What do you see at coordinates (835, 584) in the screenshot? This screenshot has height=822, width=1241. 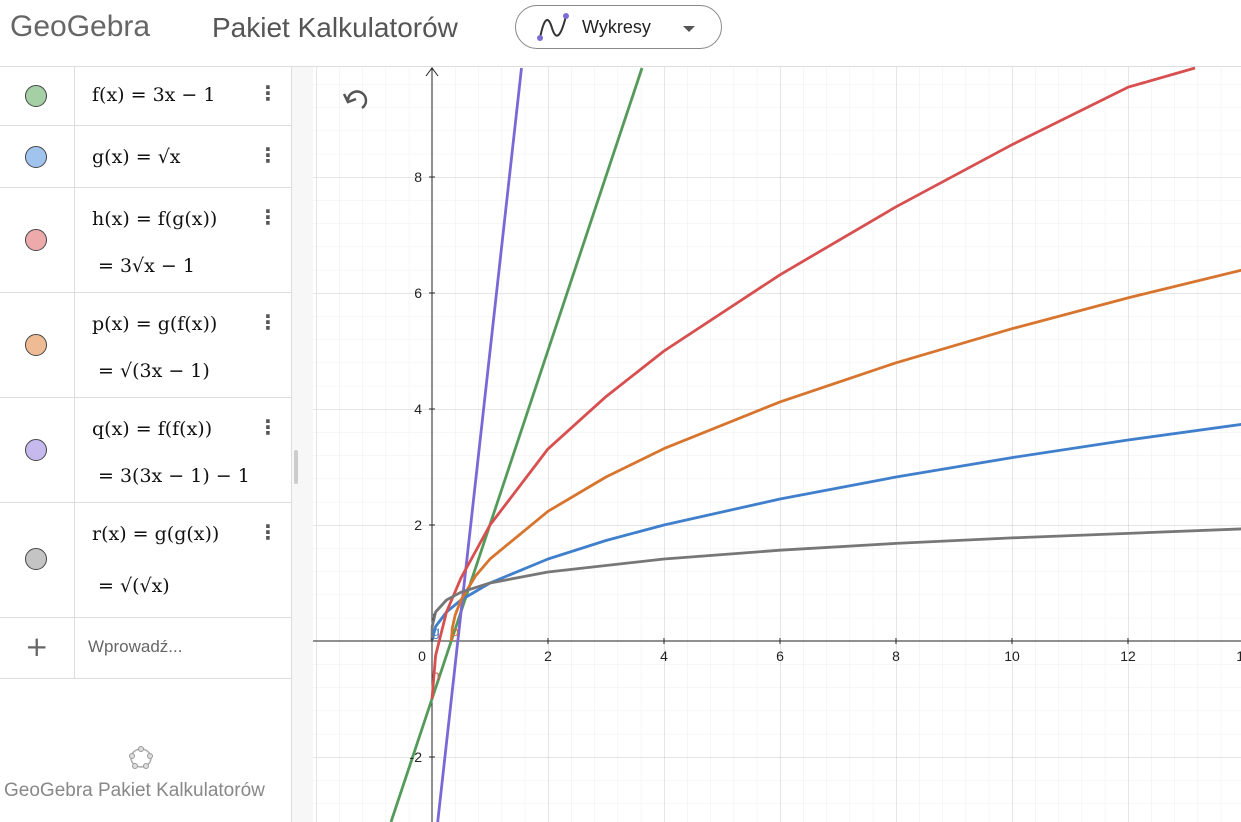 I see `curve-r` at bounding box center [835, 584].